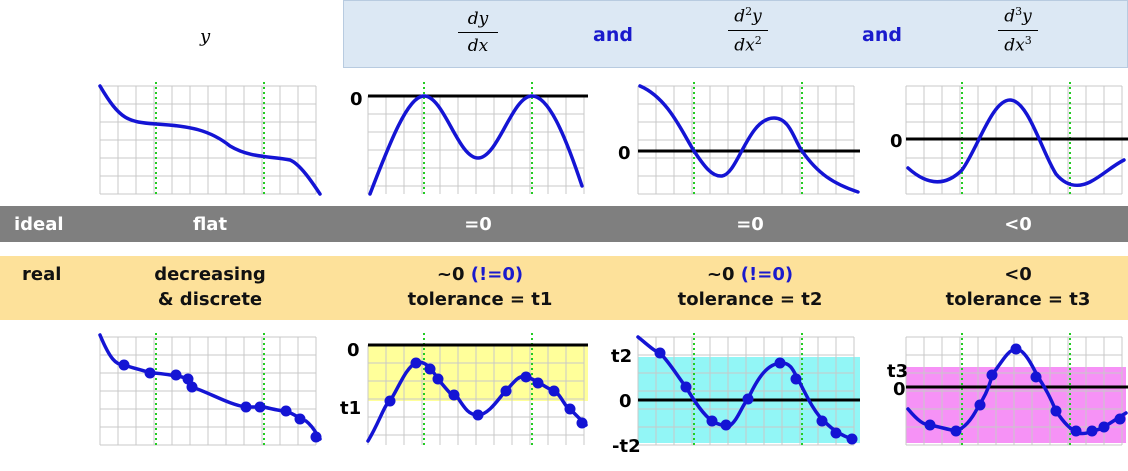 The height and width of the screenshot is (471, 1128). I want to click on third-derivative-real-plot, so click(1016, 389).